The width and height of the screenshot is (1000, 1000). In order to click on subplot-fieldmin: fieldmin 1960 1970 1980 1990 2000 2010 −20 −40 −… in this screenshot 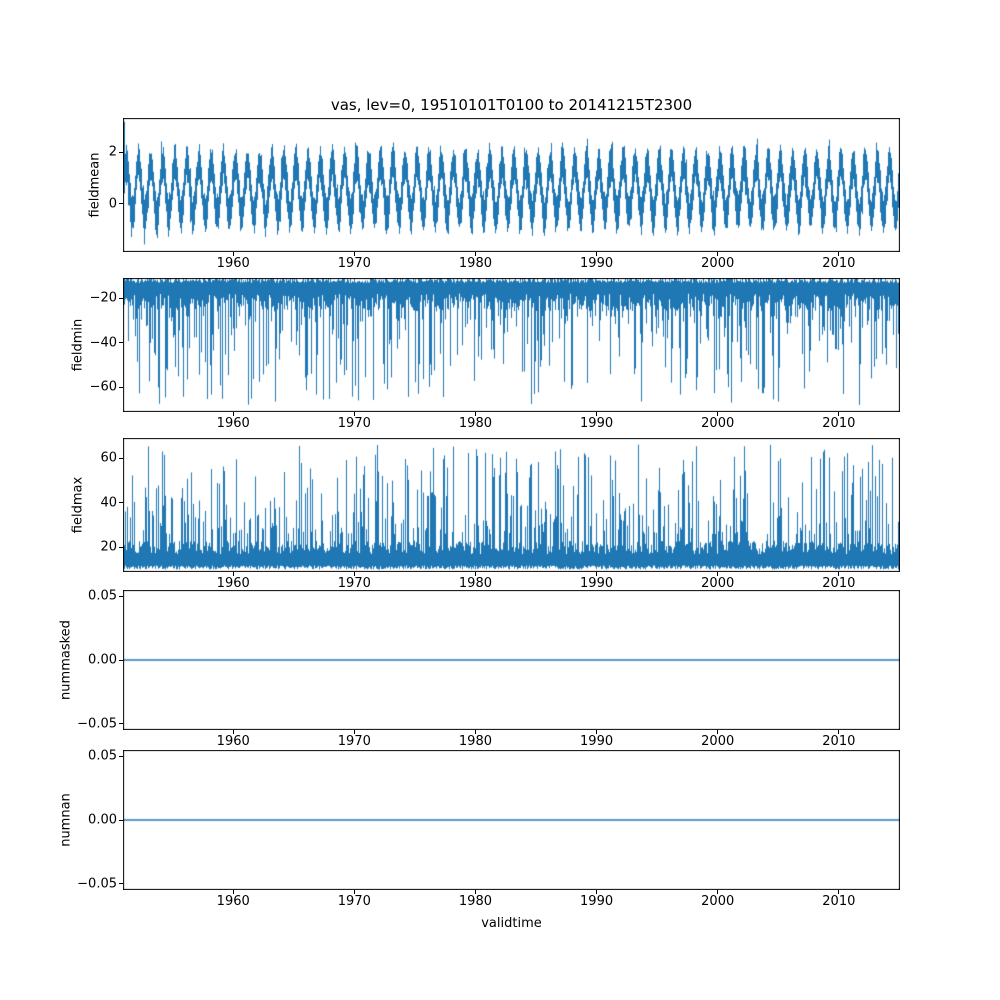, I will do `click(485, 354)`.